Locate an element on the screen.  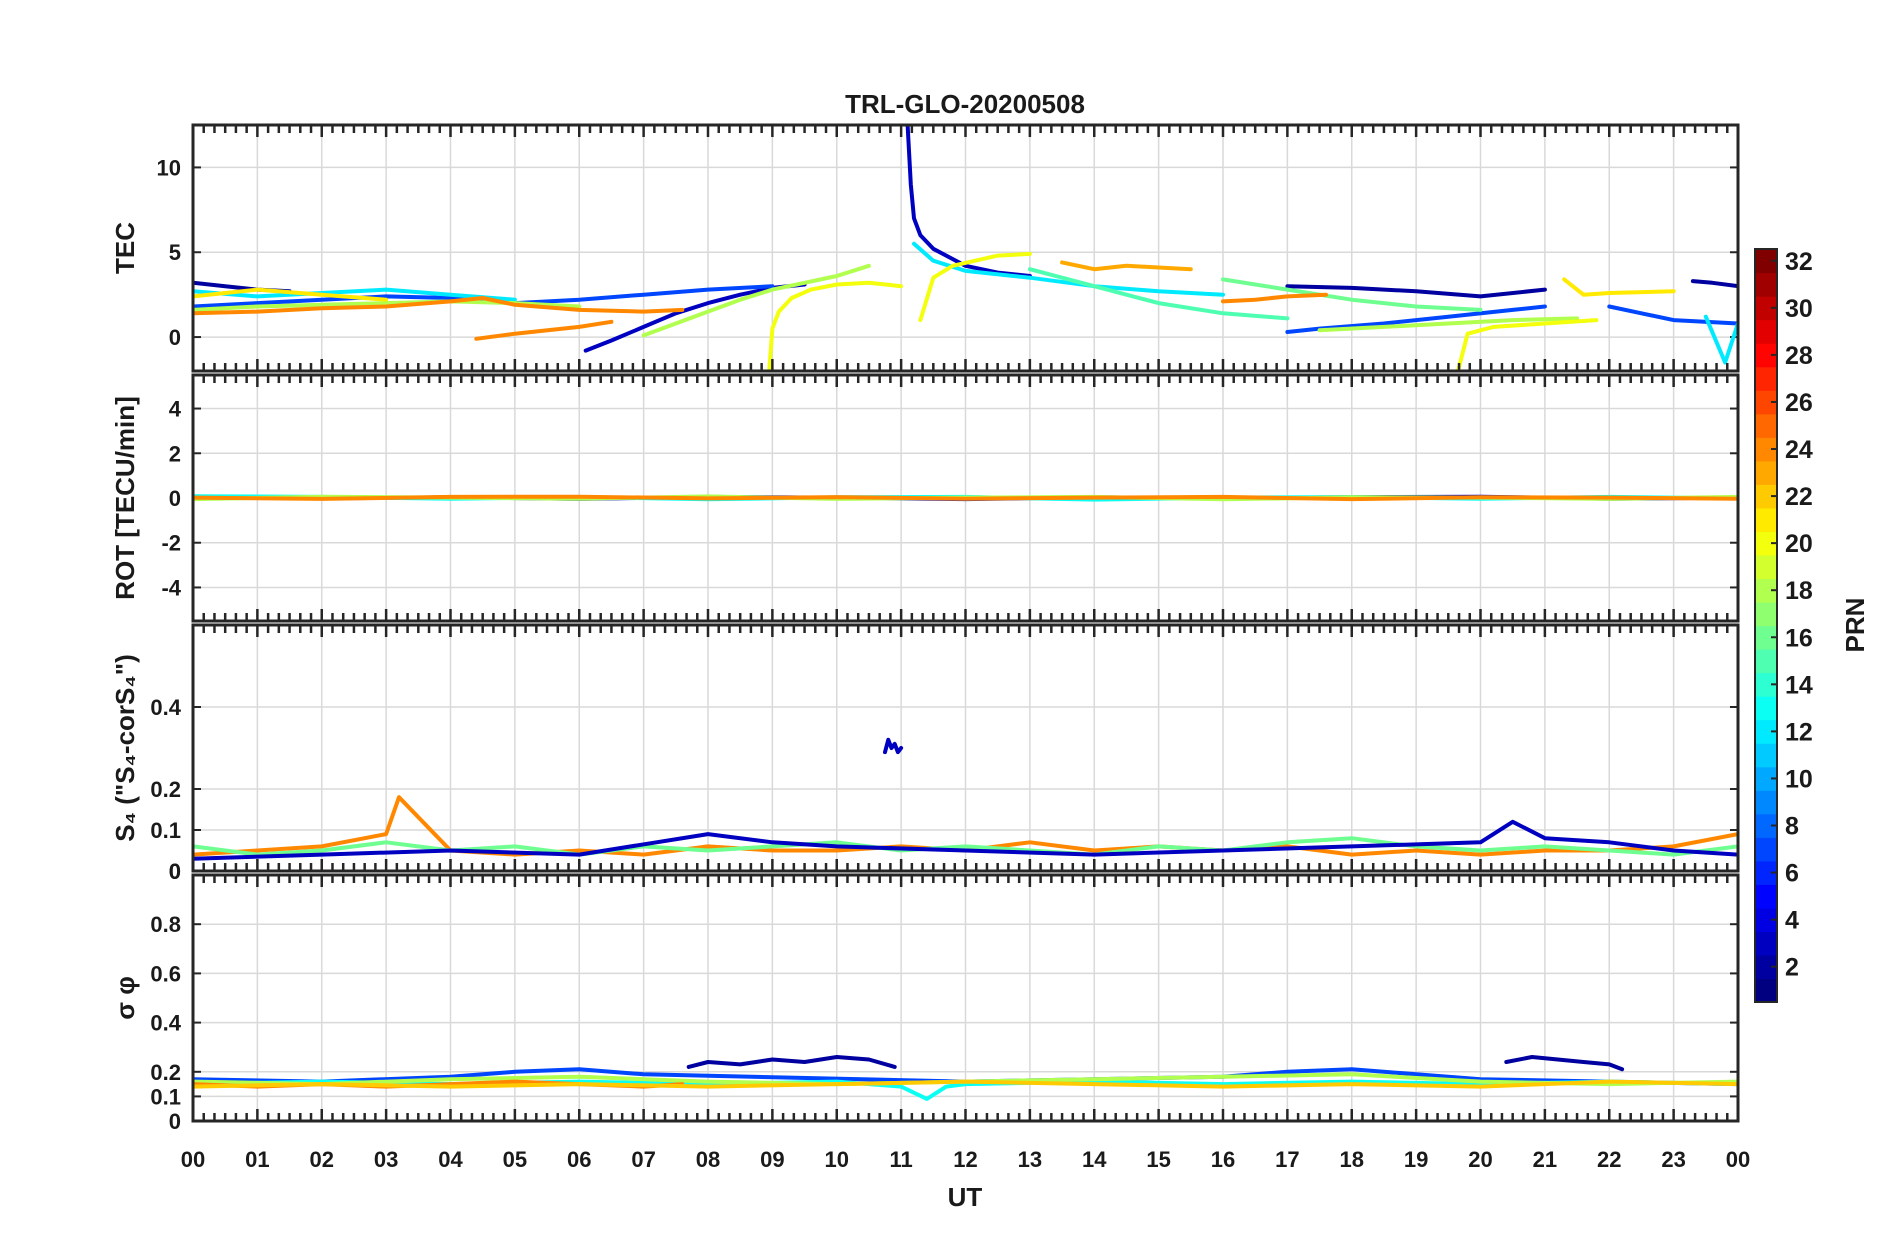
colorbar-tick-label: 14 is located at coordinates (1799, 685).